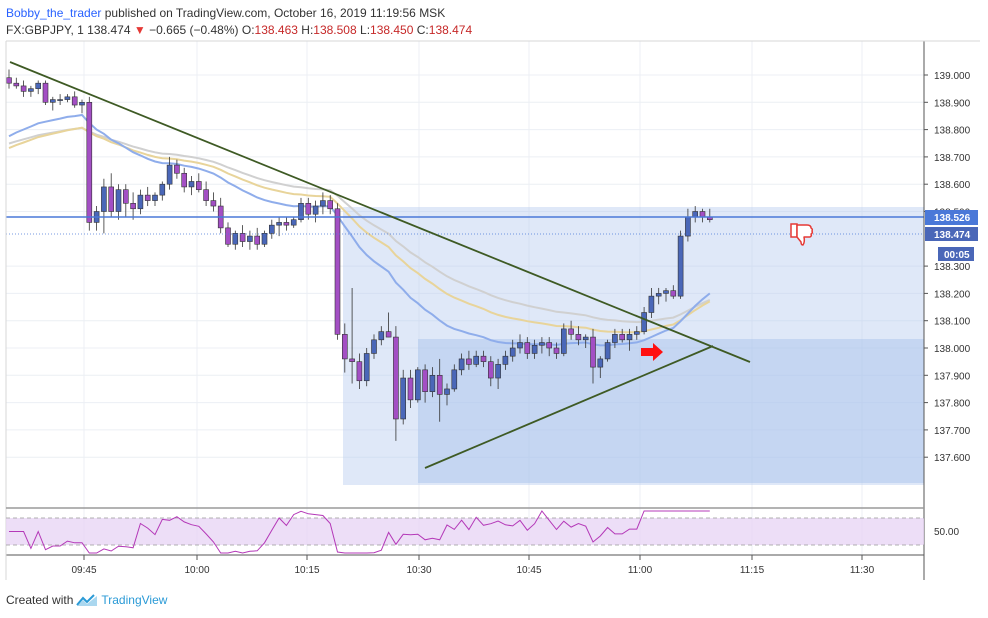 This screenshot has height=618, width=988. What do you see at coordinates (752, 570) in the screenshot?
I see `x-tick-label: 11:15` at bounding box center [752, 570].